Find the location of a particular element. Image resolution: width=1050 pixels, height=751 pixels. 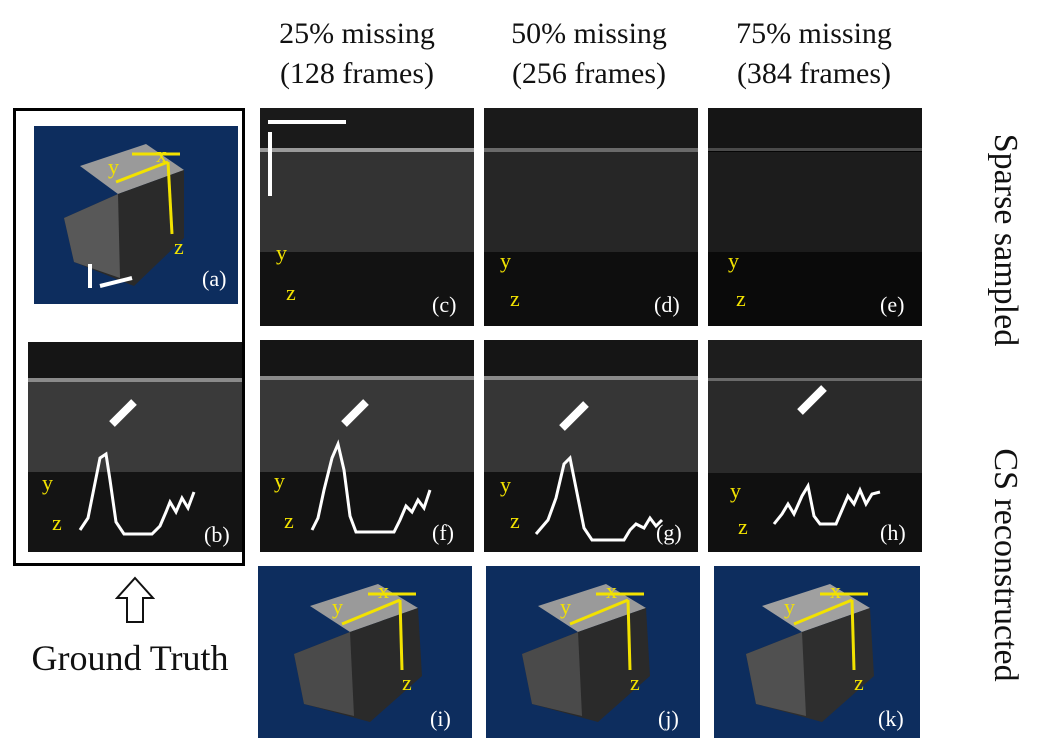

panel-i-volume: x y z (i) is located at coordinates (365, 652).